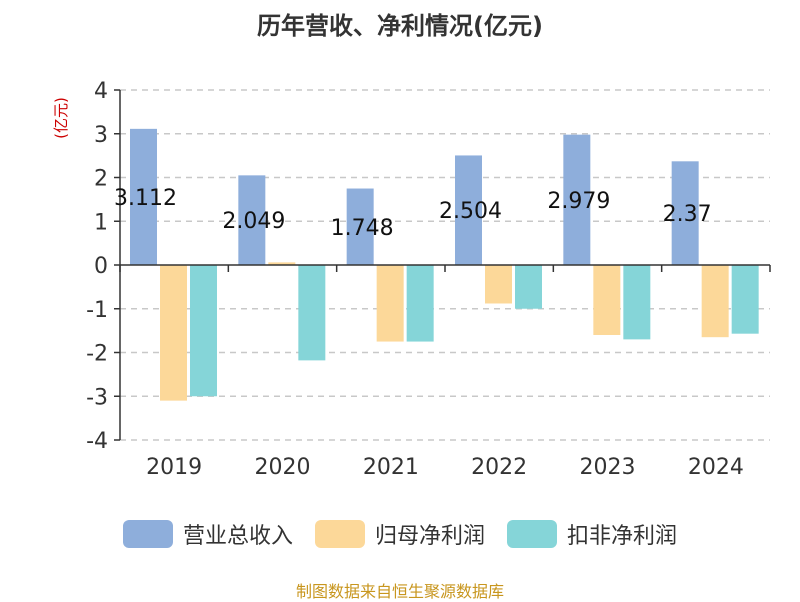  I want to click on legend-label-net-profit: 归母净利润, so click(429, 536).